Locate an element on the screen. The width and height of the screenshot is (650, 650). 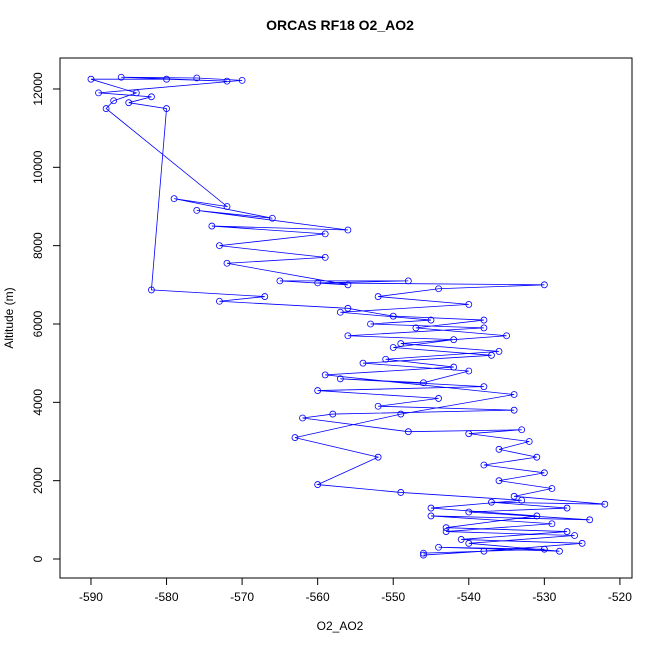
y-tick-label: 4000 is located at coordinates (38, 402).